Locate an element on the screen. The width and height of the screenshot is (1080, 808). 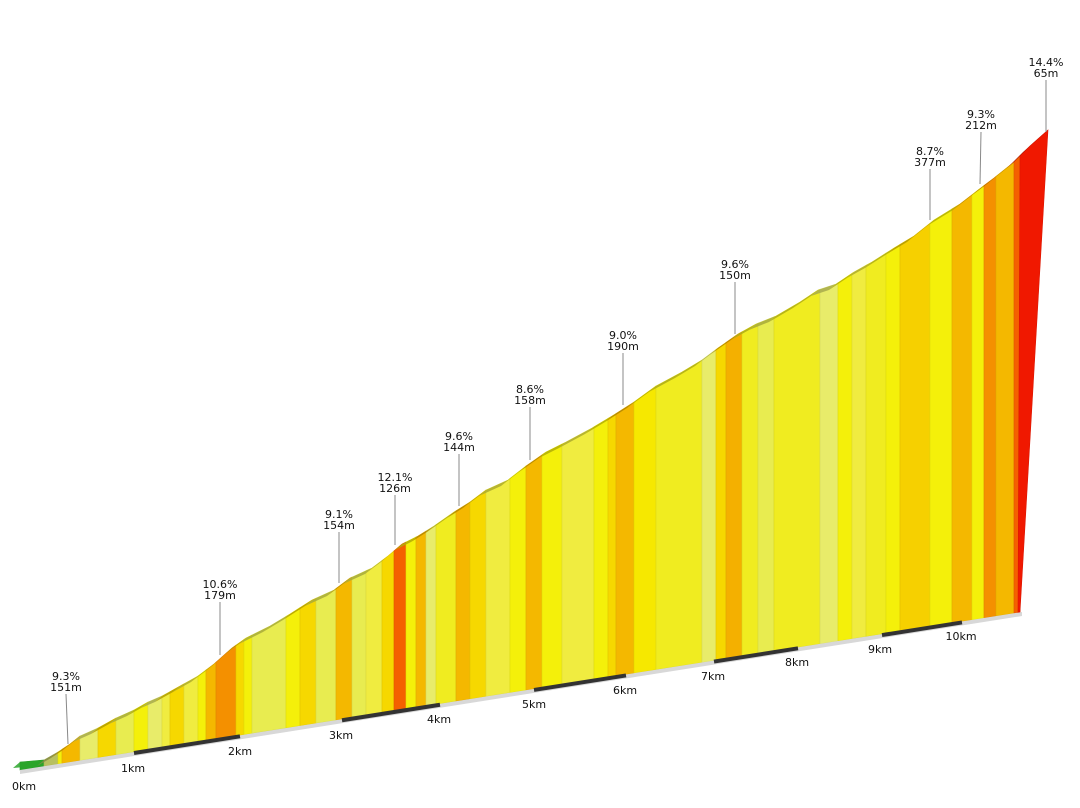
annotation-length: 144m is located at coordinates (459, 447).